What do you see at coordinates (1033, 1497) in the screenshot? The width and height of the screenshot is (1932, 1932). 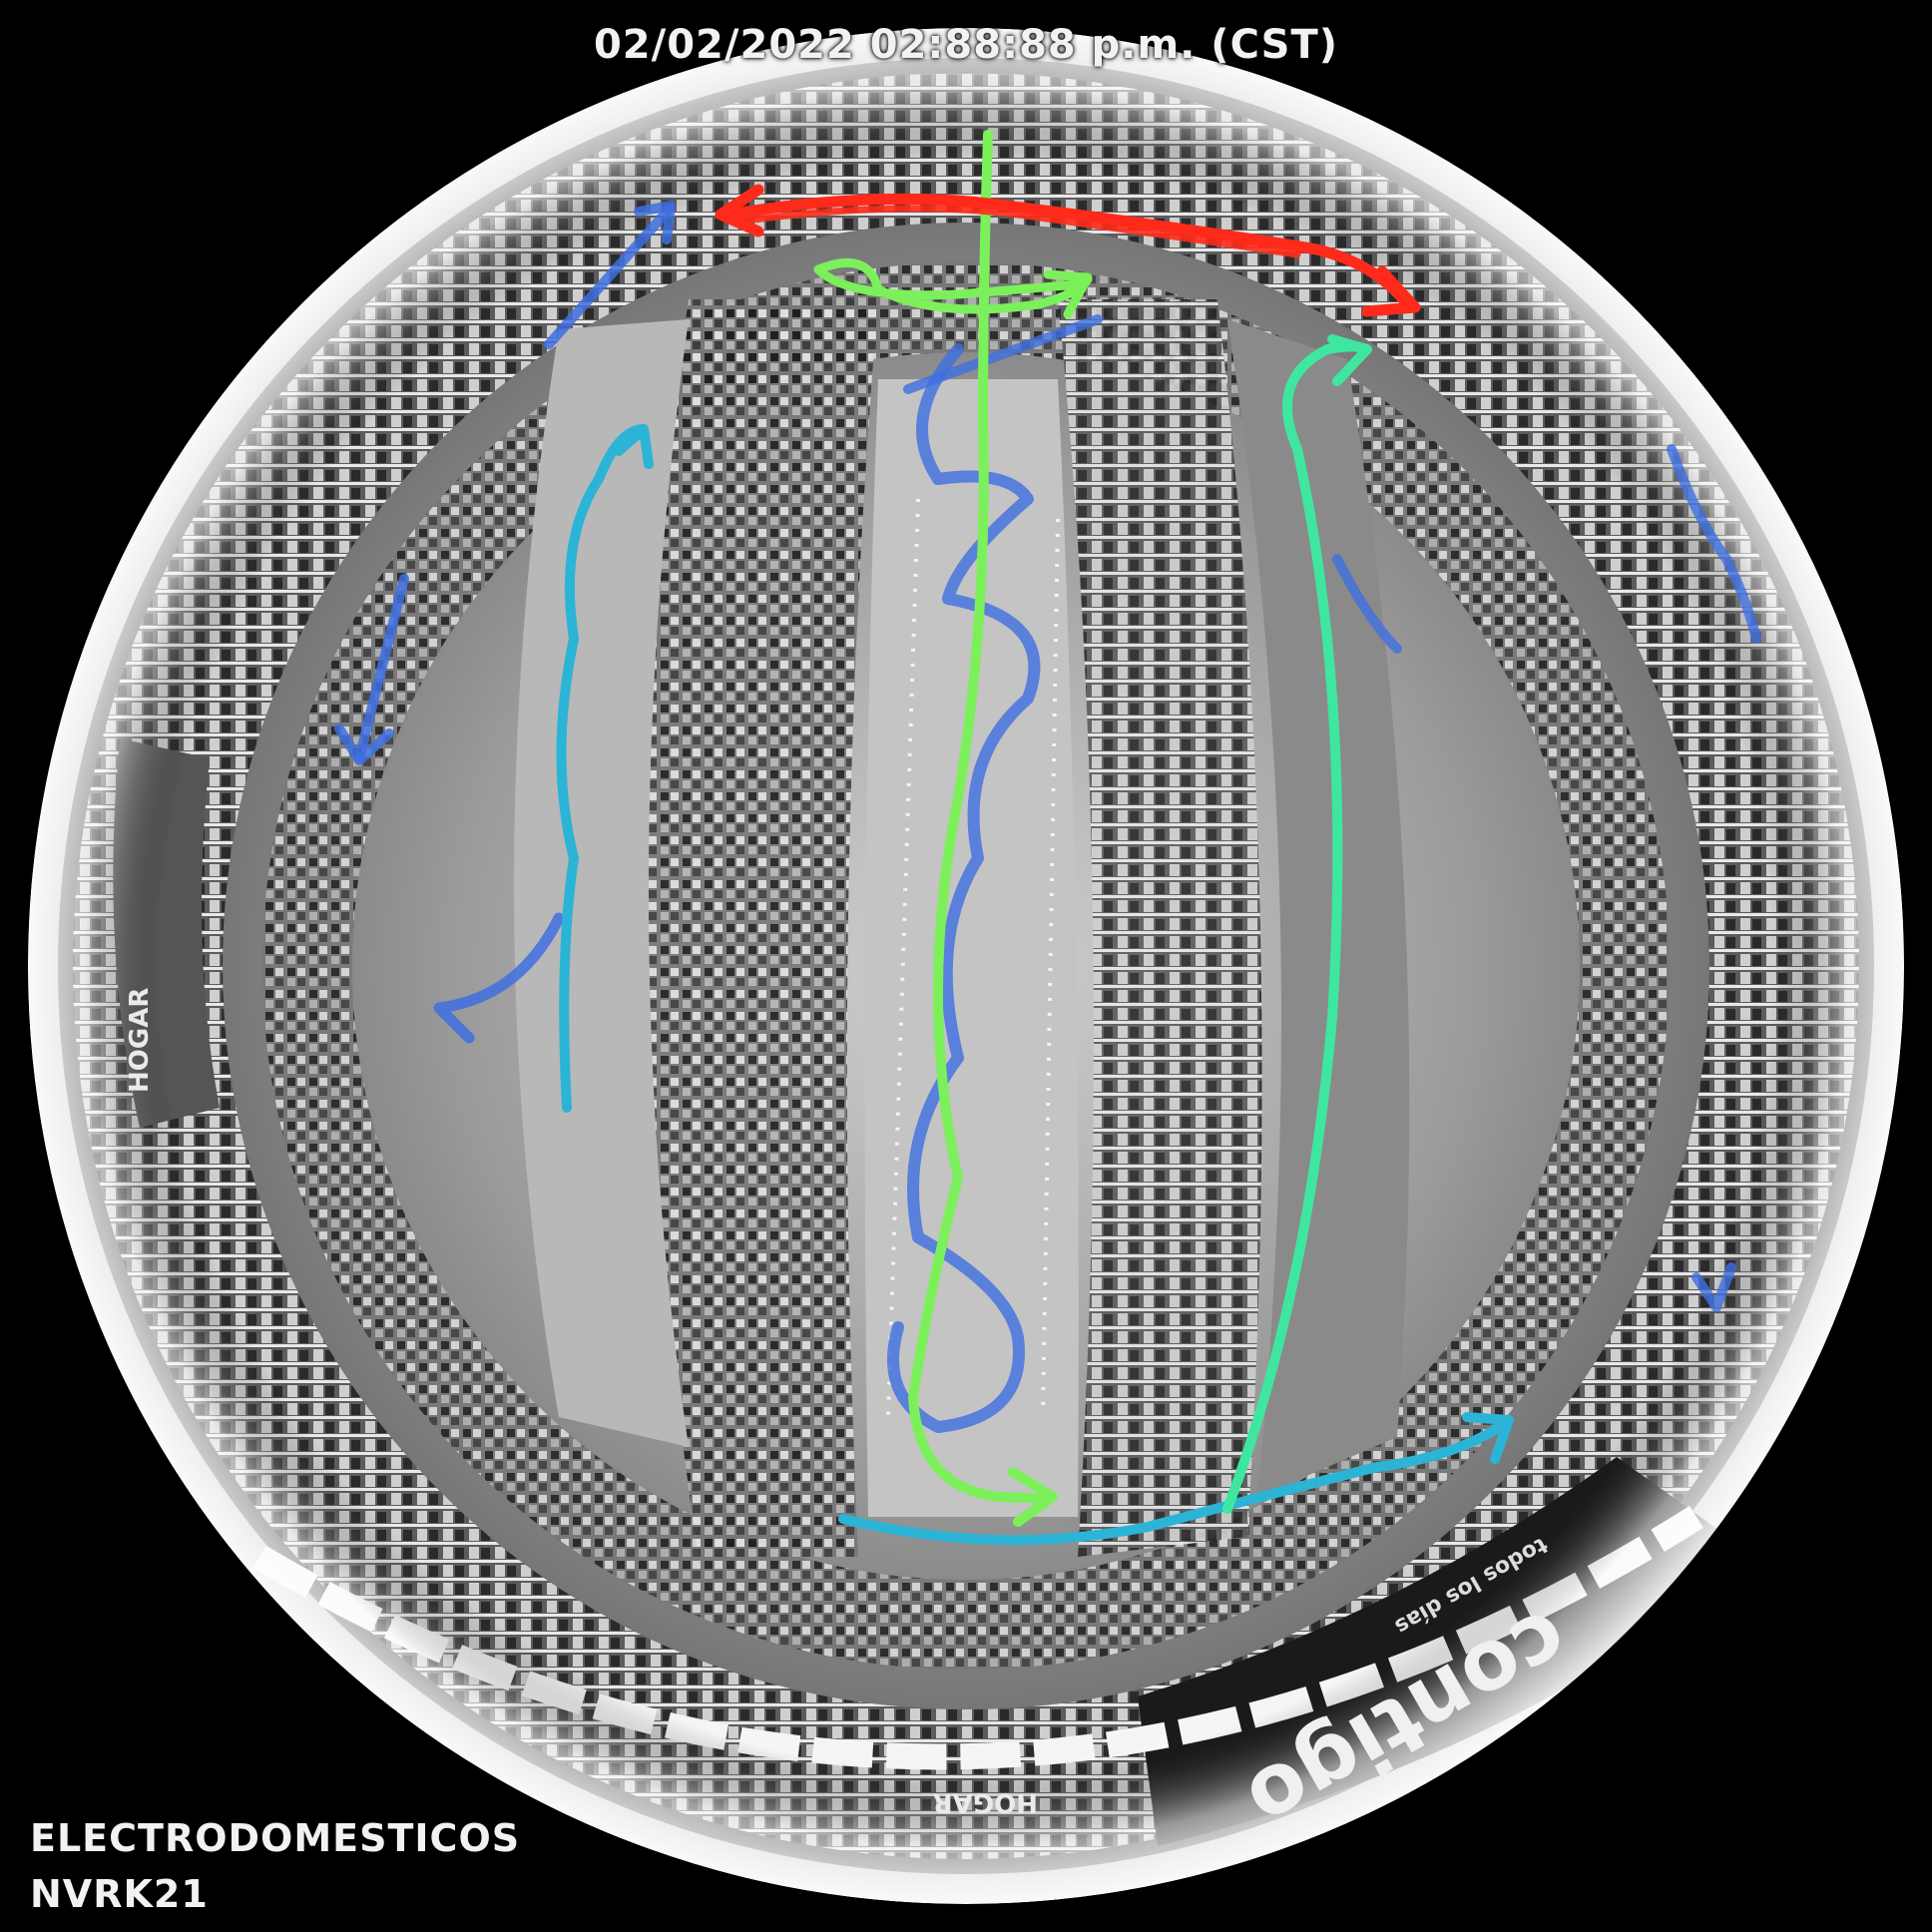 I see `path-green-center-head` at bounding box center [1033, 1497].